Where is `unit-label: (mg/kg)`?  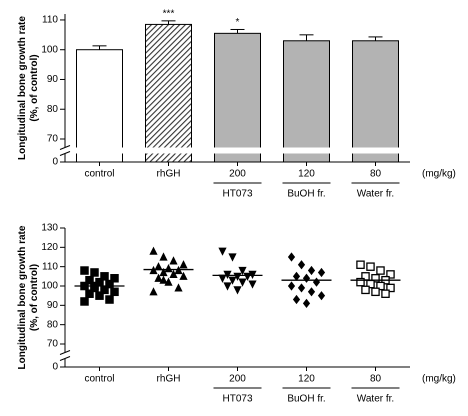
unit-label: (mg/kg) is located at coordinates (439, 174).